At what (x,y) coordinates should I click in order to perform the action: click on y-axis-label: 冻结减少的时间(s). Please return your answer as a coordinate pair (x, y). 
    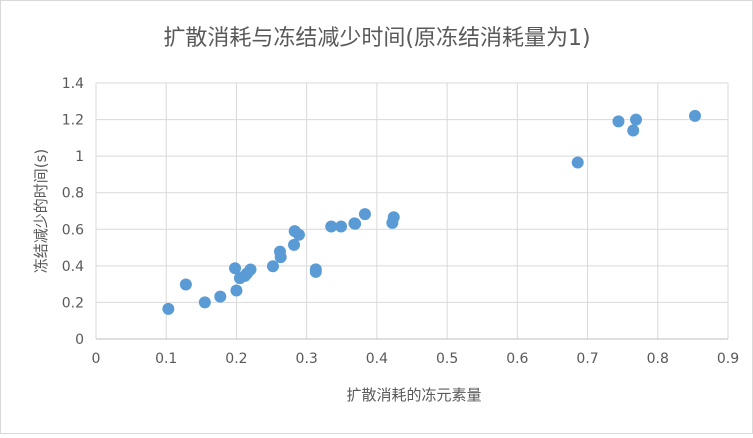
    Looking at the image, I should click on (41, 211).